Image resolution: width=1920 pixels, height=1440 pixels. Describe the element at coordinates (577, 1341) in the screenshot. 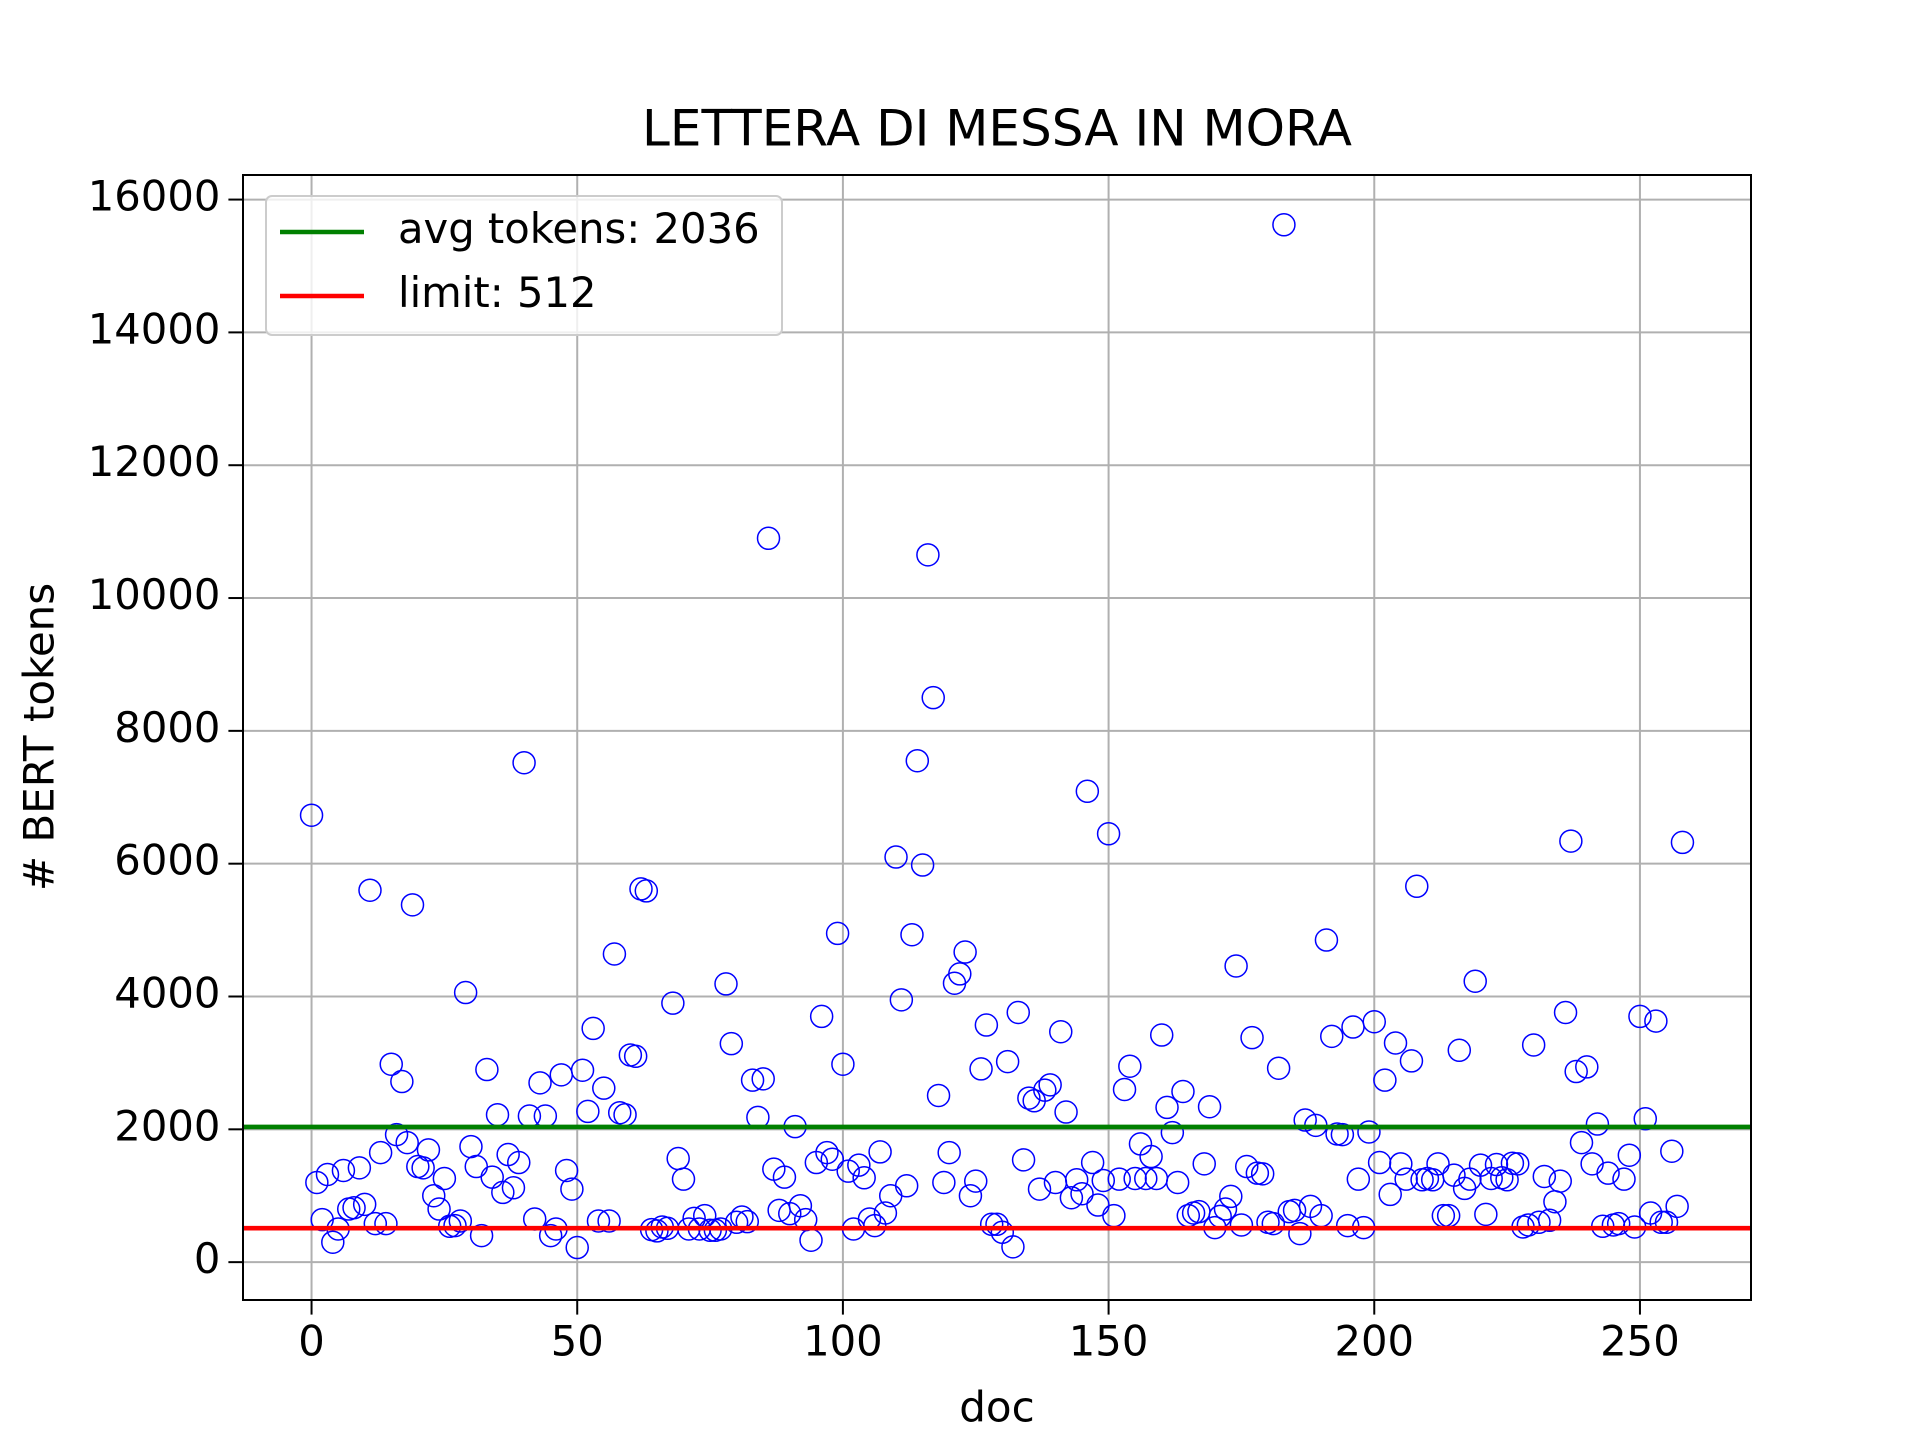

I see `x-tick-label: 50` at that location.